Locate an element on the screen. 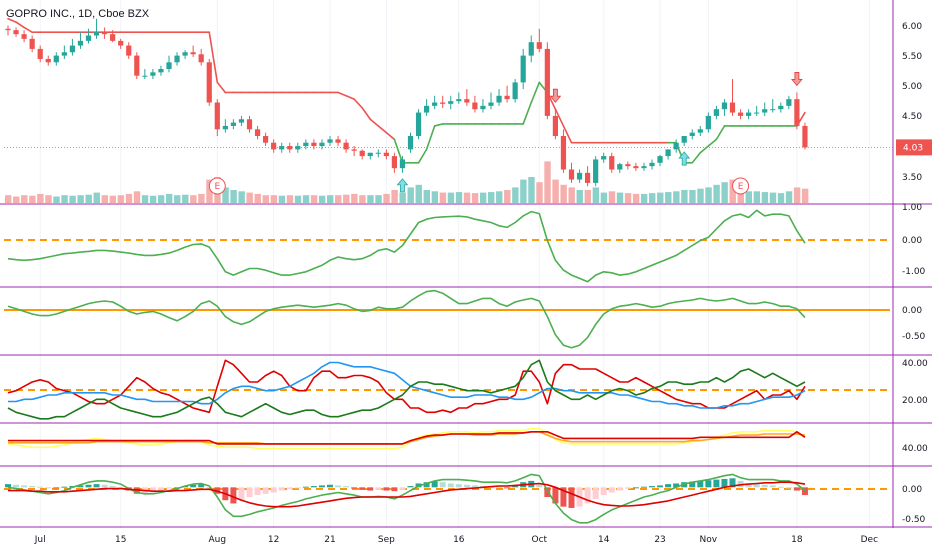 Image resolution: width=932 pixels, height=550 pixels. y-tick-label: 4.50 is located at coordinates (912, 117).